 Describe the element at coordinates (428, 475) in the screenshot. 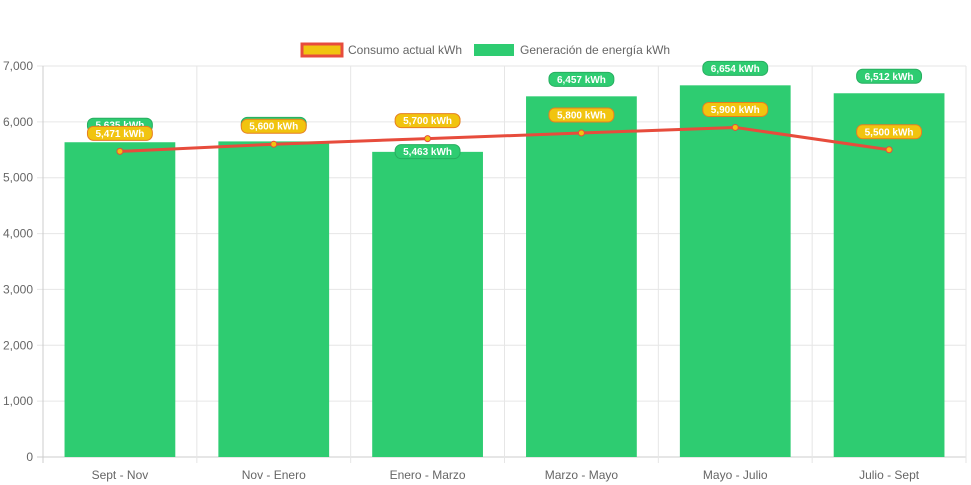

I see `x-tick-label: Enero - Marzo` at that location.